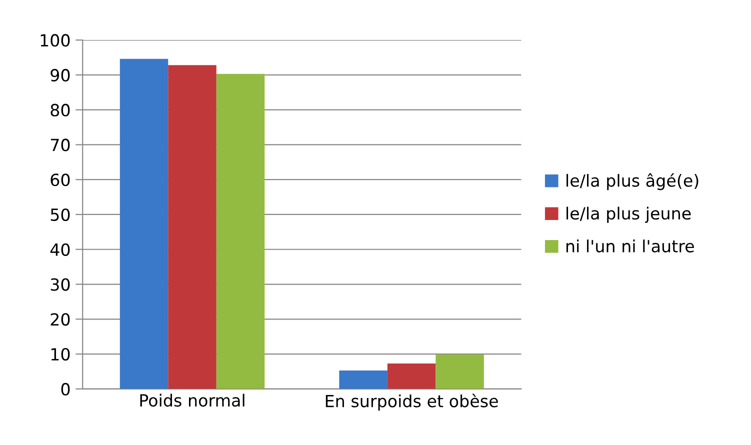  What do you see at coordinates (632, 181) in the screenshot?
I see `legend-label: le/la plus âgé(e)` at bounding box center [632, 181].